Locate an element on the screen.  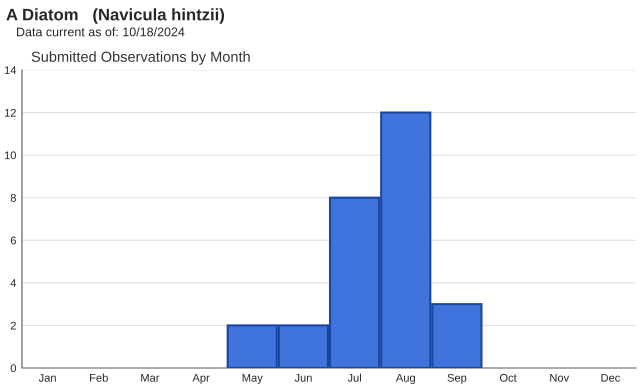
chart-title: A Diatom (Navicula hintzii) is located at coordinates (115, 16).